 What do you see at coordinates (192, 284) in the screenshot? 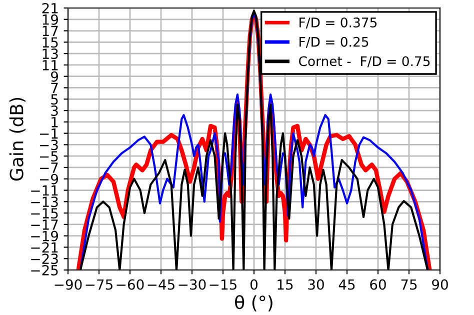
I see `x-tick-label: −30` at bounding box center [192, 284].